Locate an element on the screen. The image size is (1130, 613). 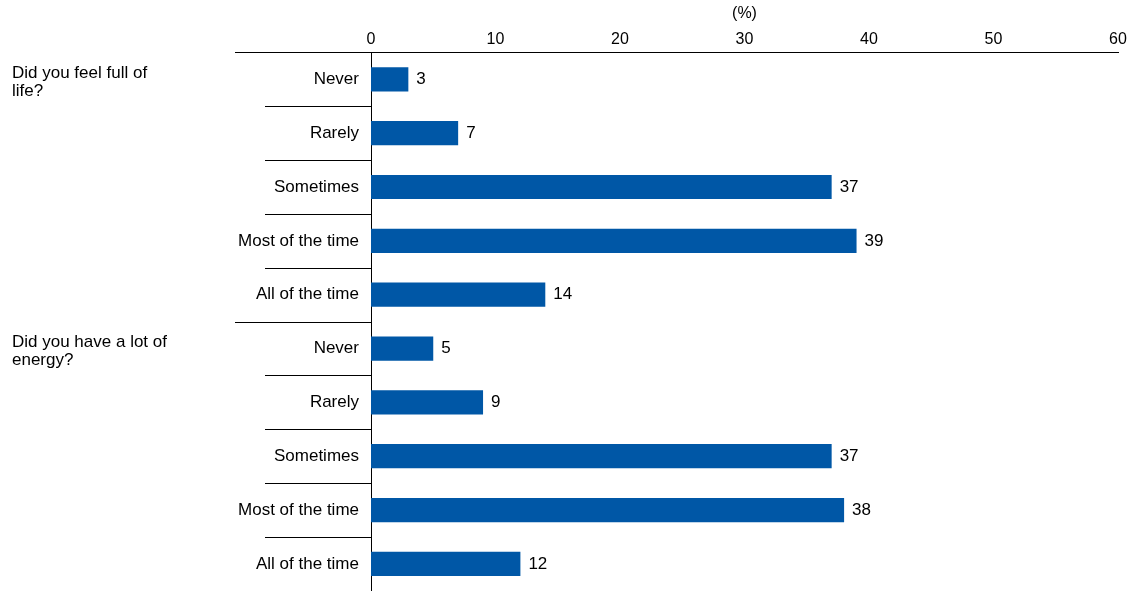
text: Did you have a lot of energy? is located at coordinates (90, 351).